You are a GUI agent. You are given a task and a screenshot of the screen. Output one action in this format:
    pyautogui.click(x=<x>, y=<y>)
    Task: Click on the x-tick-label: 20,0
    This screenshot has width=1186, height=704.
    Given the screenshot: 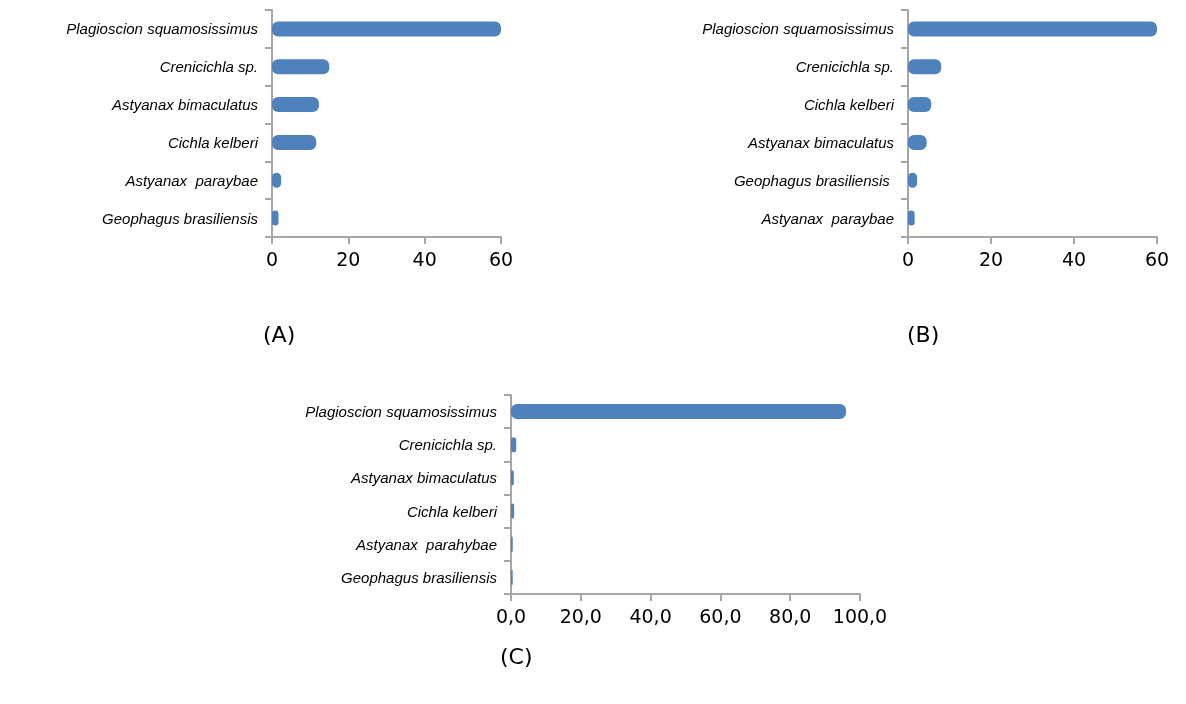 What is the action you would take?
    pyautogui.click(x=580, y=615)
    